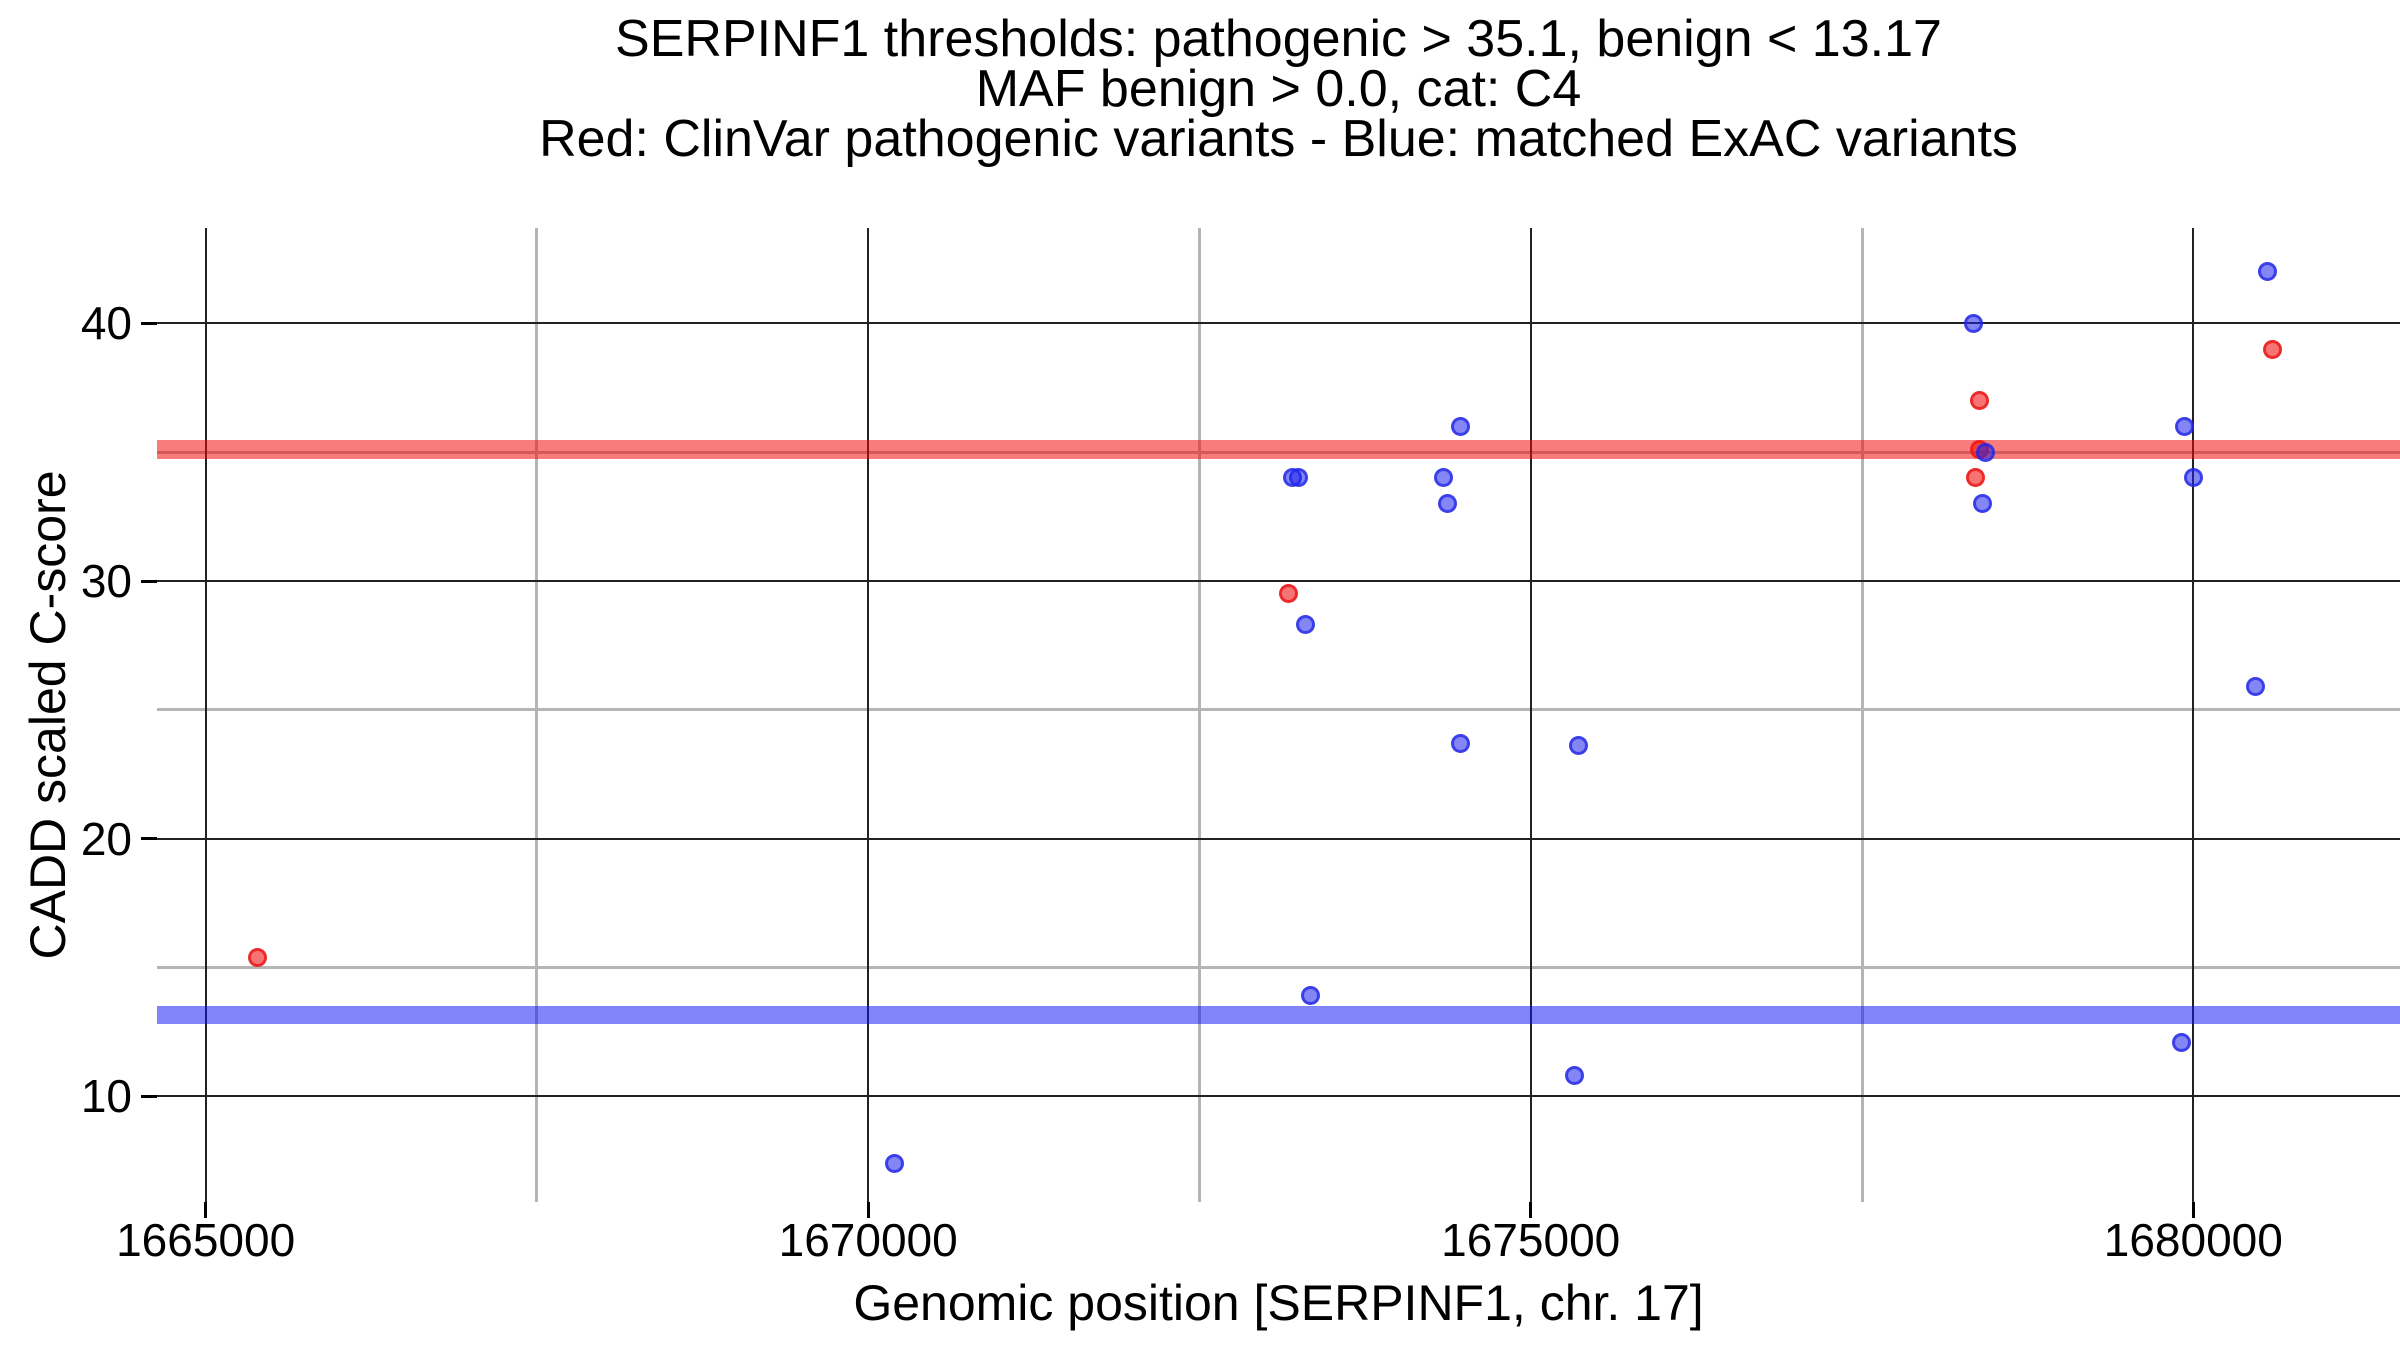  I want to click on x-tick-label: 1670000, so click(868, 1240).